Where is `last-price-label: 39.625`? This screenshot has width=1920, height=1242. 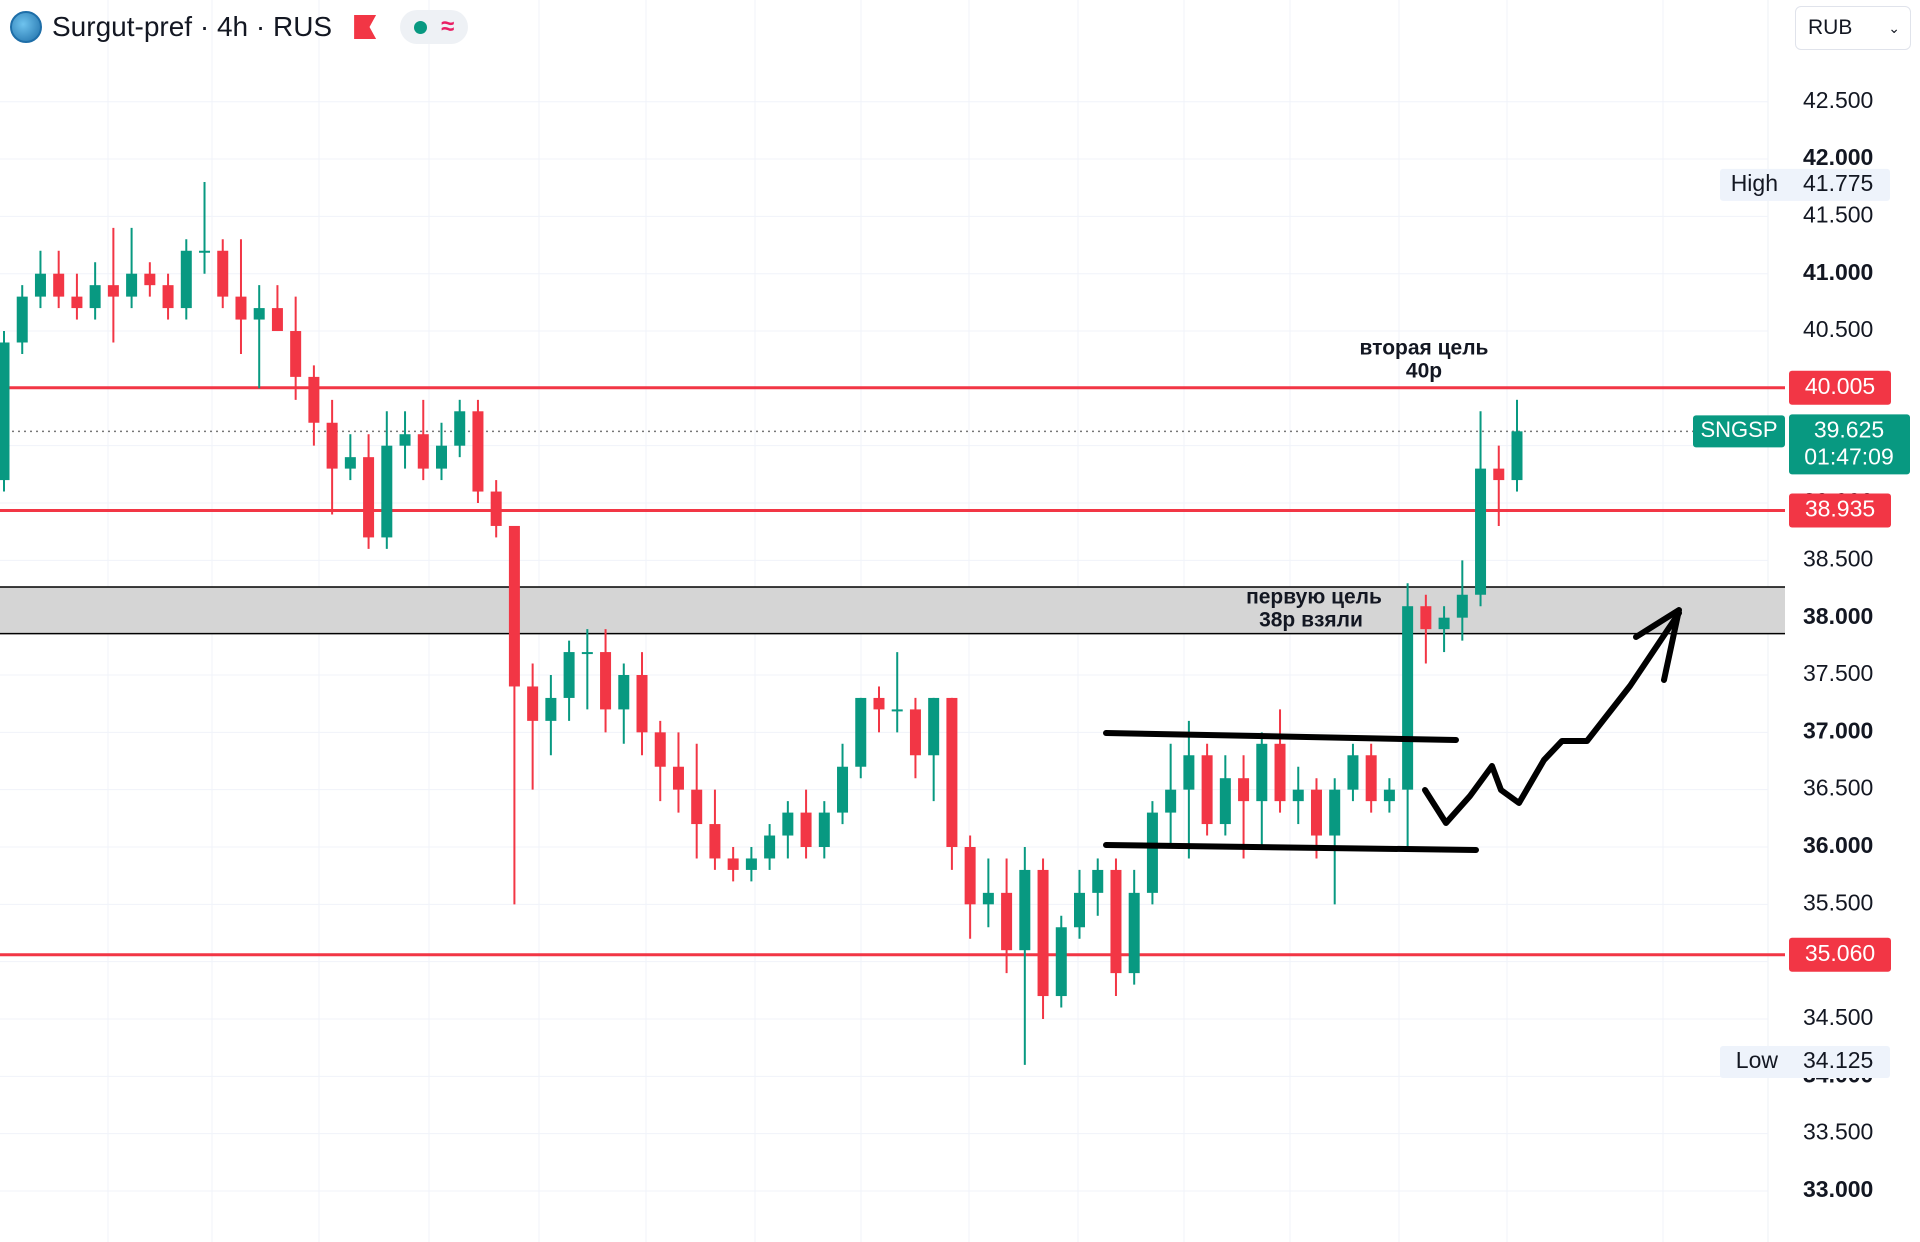
last-price-label: 39.625 is located at coordinates (1849, 429).